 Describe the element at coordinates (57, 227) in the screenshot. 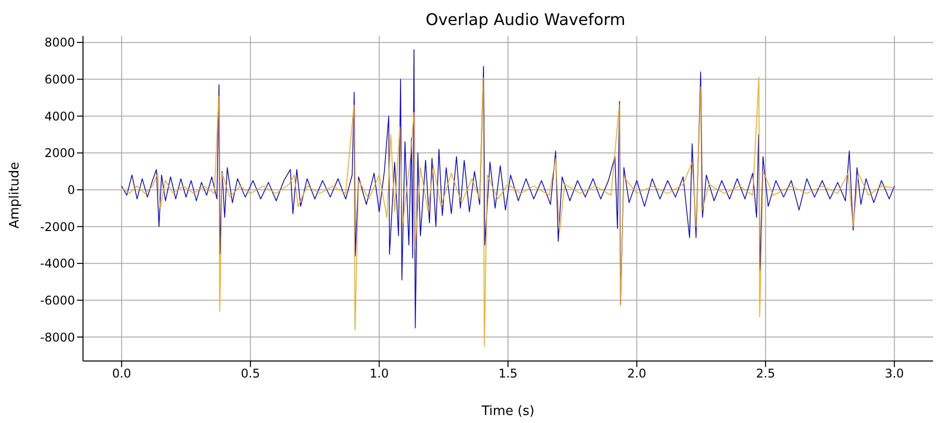

I see `y-tick-label: -2000` at that location.